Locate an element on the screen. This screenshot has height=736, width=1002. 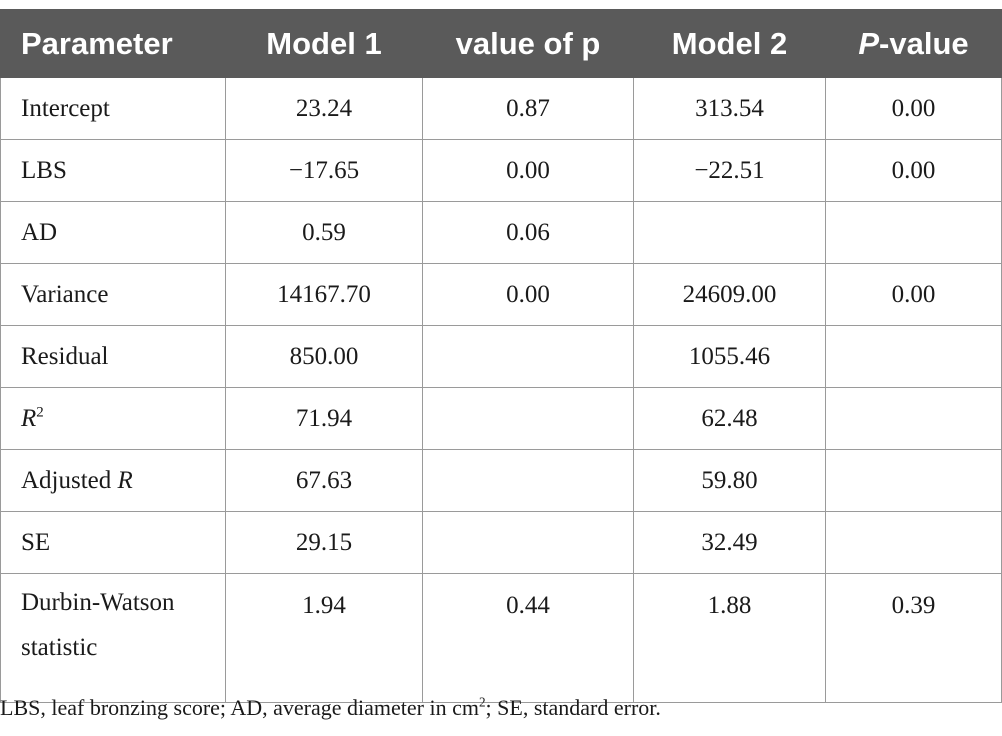
cell-model1: 67.63 is located at coordinates (324, 480).